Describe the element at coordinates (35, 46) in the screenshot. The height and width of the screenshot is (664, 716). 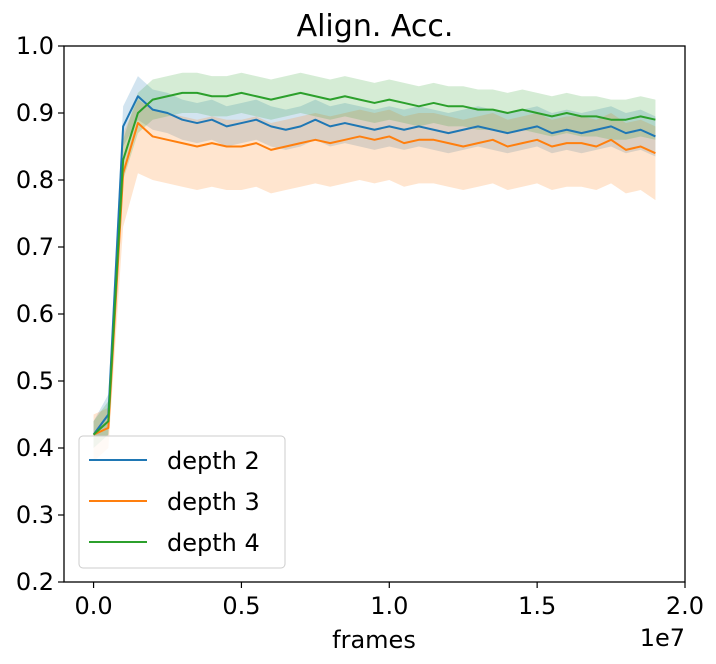
I see `y-tick-label: 1.0` at that location.